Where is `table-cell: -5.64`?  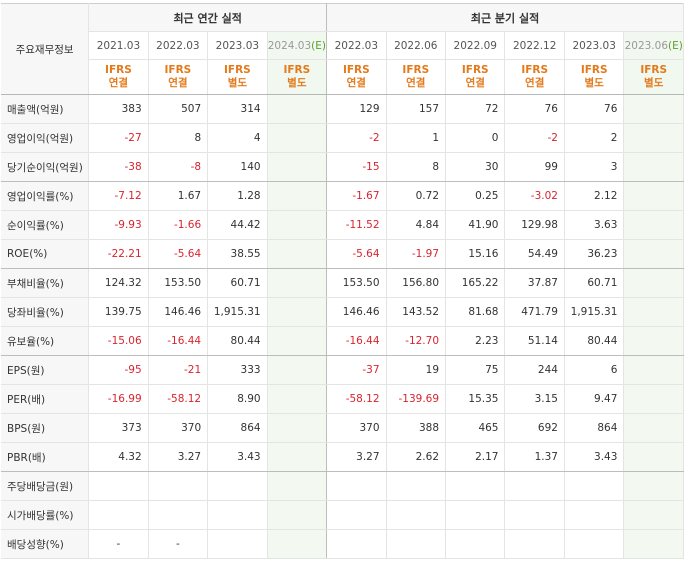
table-cell: -5.64 is located at coordinates (178, 254).